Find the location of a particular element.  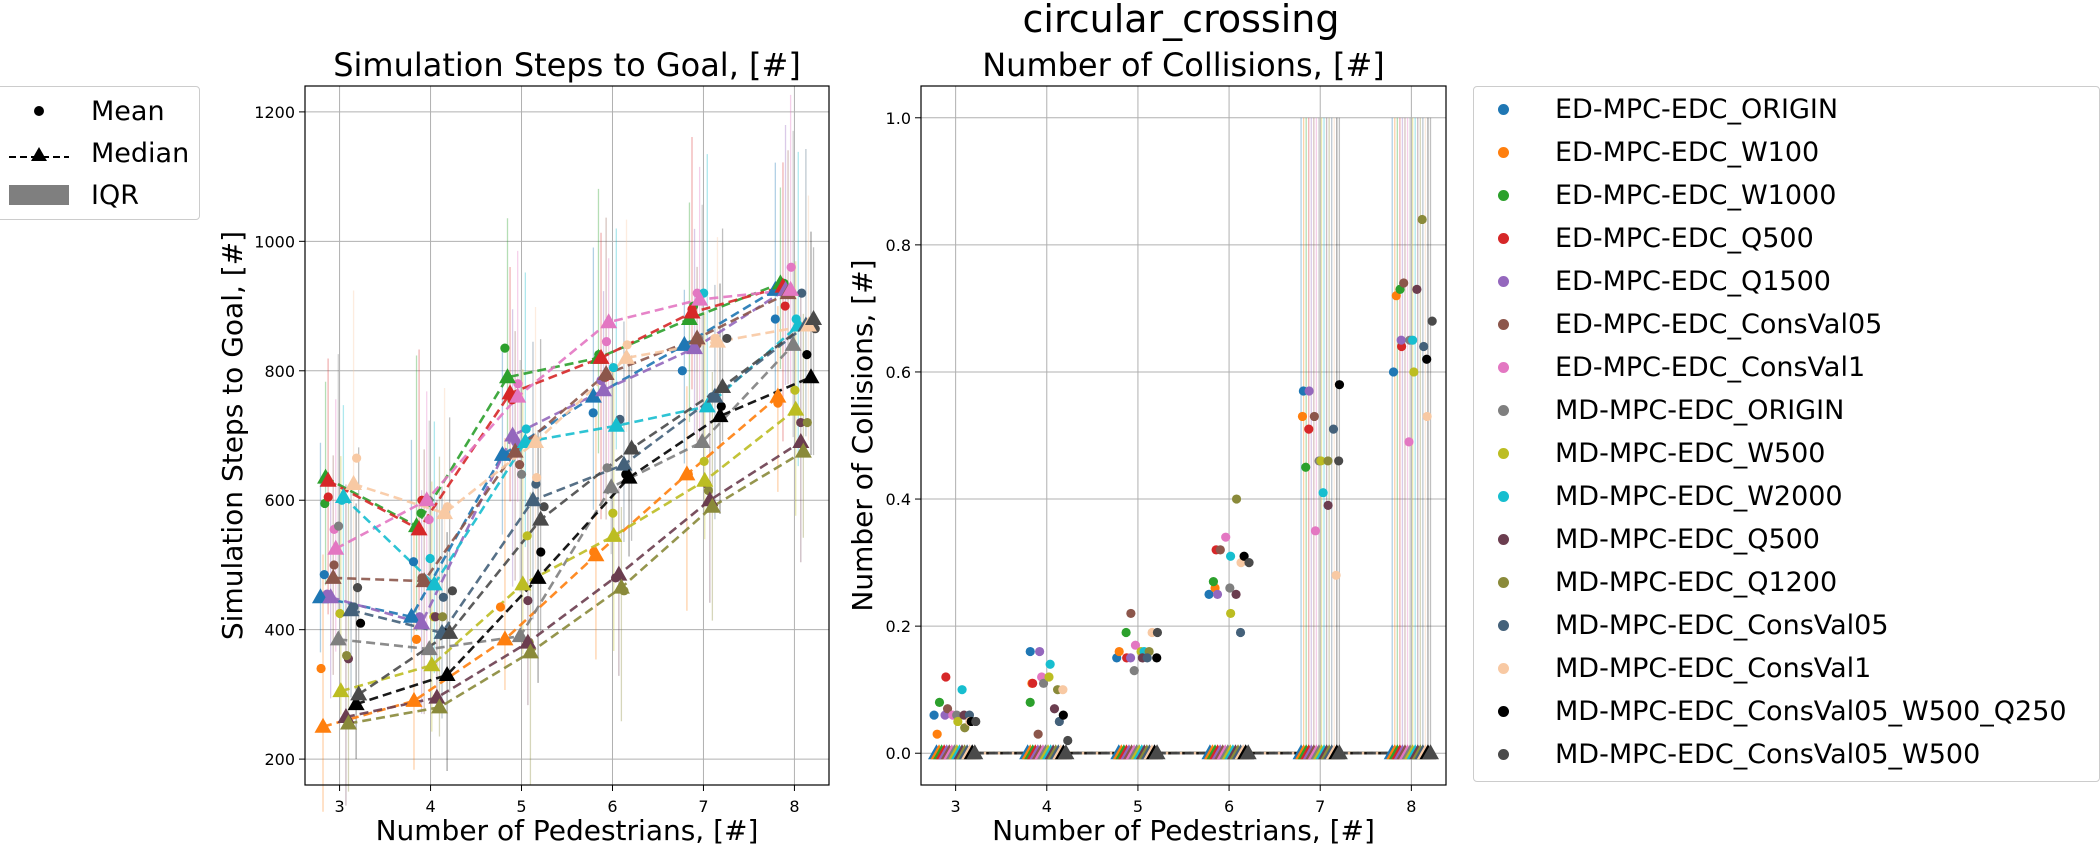

series-legend-label: ED-MPC-EDC_W1000 is located at coordinates (1696, 195).